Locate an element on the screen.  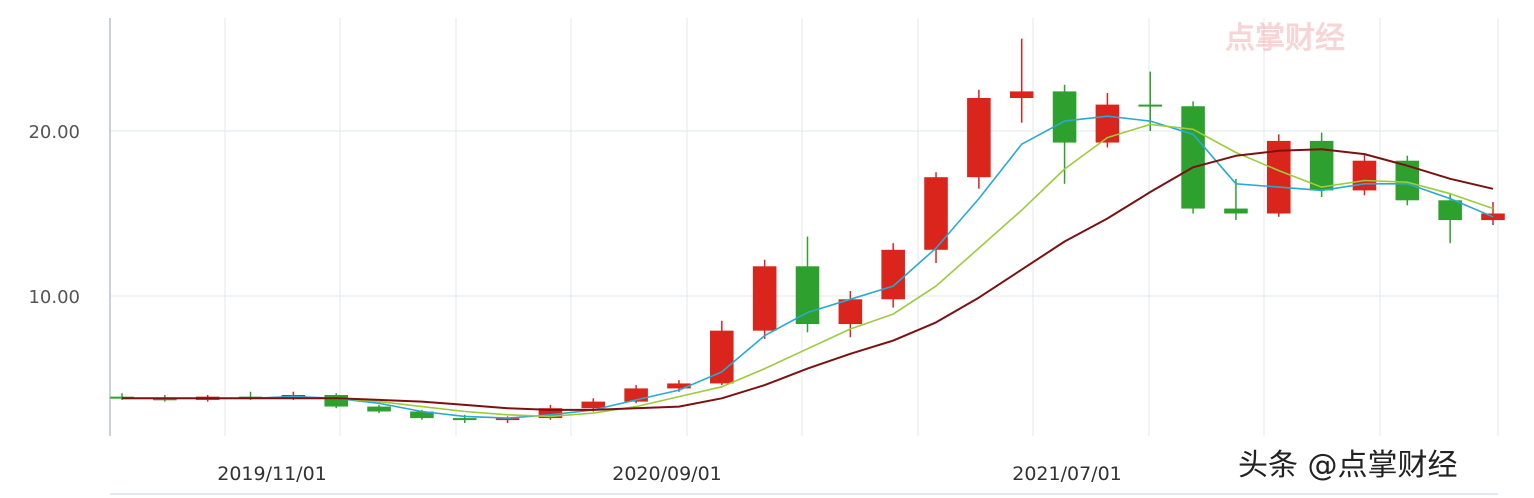
y-tick-label: 20.00 is located at coordinates (54, 132).